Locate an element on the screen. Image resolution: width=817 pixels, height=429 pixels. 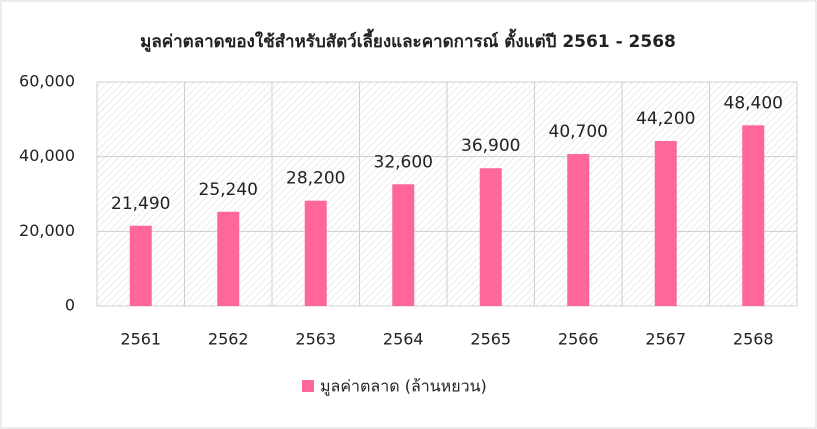
value-label: 48,400 is located at coordinates (753, 103).